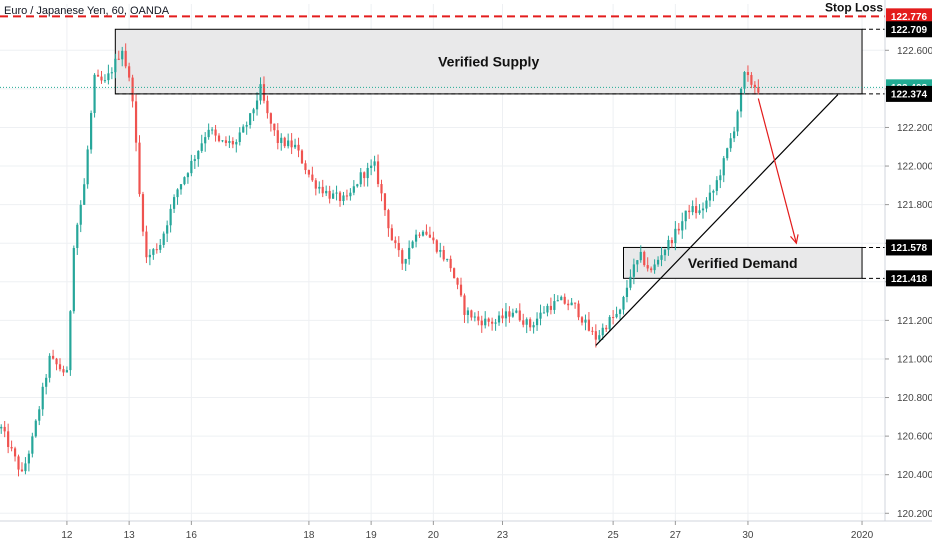 This screenshot has width=932, height=550. What do you see at coordinates (503, 535) in the screenshot?
I see `x-tick-label: 23` at bounding box center [503, 535].